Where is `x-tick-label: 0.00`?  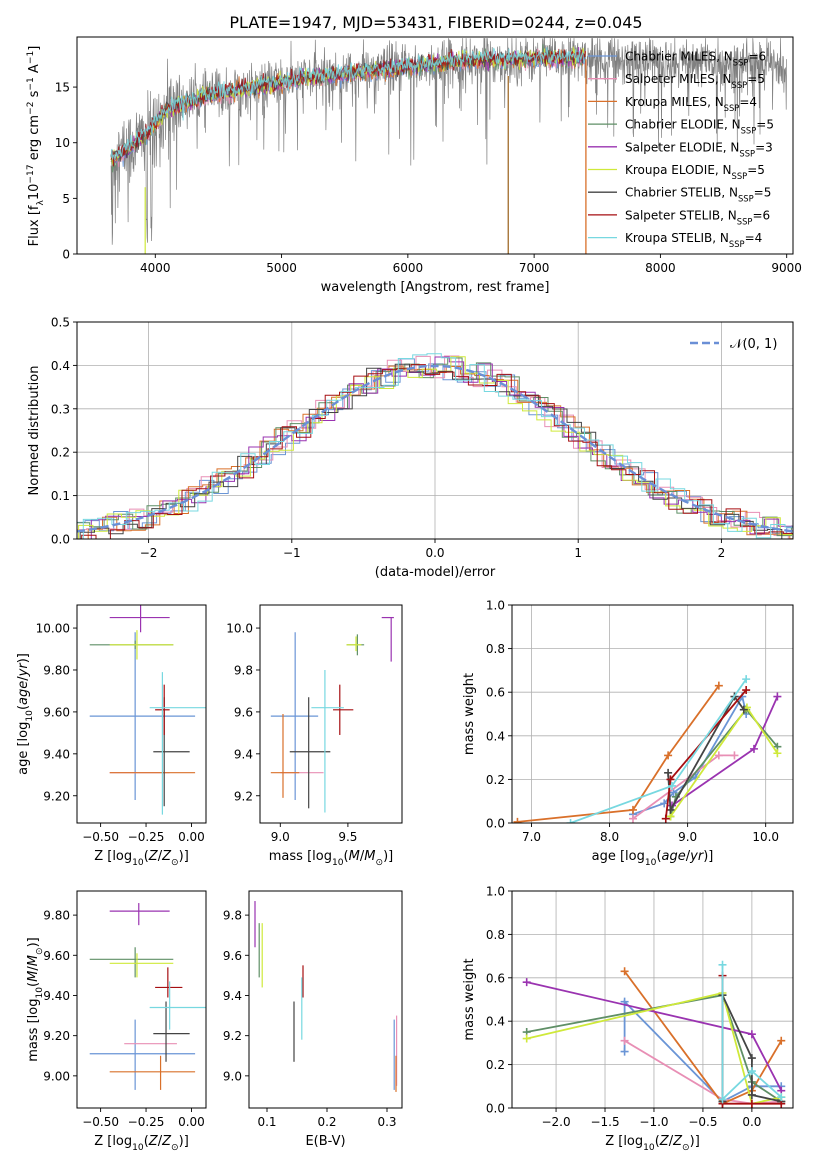
x-tick-label: 0.00 is located at coordinates (191, 1122).